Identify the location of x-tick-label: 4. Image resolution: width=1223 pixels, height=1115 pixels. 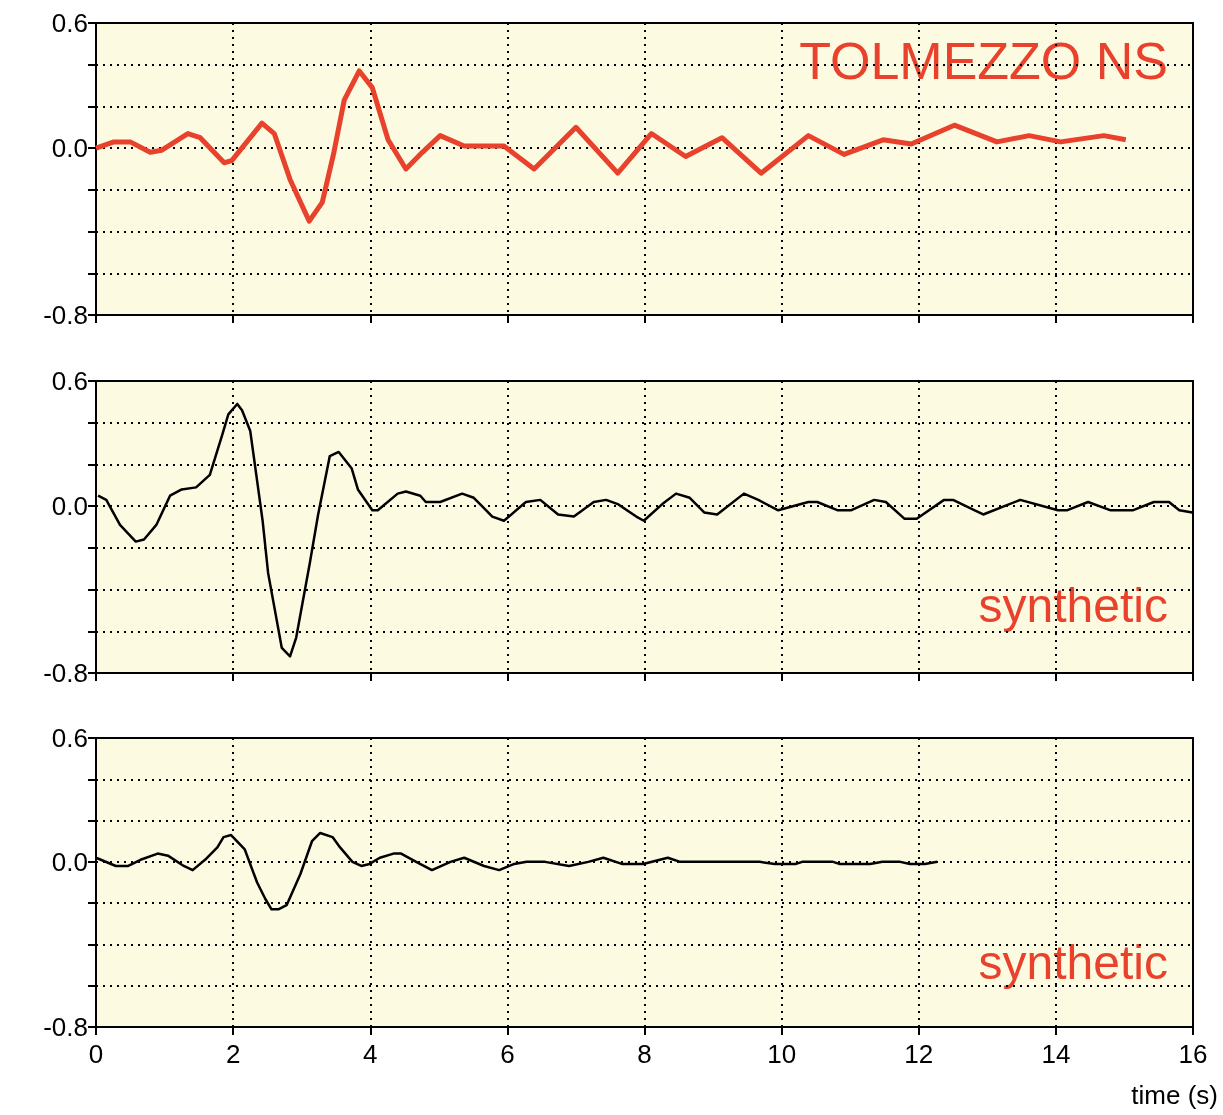
(370, 1054).